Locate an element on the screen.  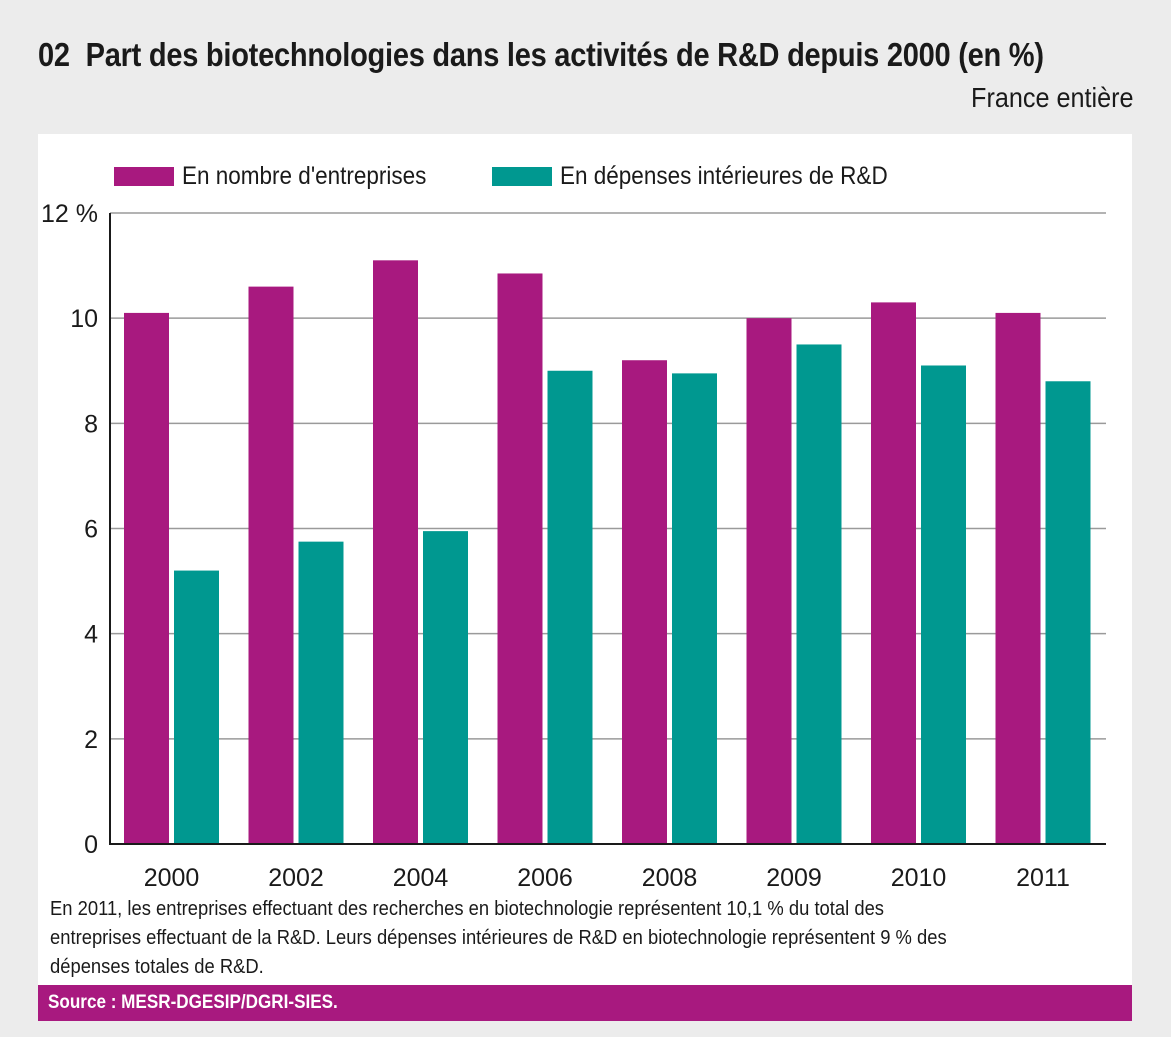
bar-entreprises-2010 is located at coordinates (893, 573).